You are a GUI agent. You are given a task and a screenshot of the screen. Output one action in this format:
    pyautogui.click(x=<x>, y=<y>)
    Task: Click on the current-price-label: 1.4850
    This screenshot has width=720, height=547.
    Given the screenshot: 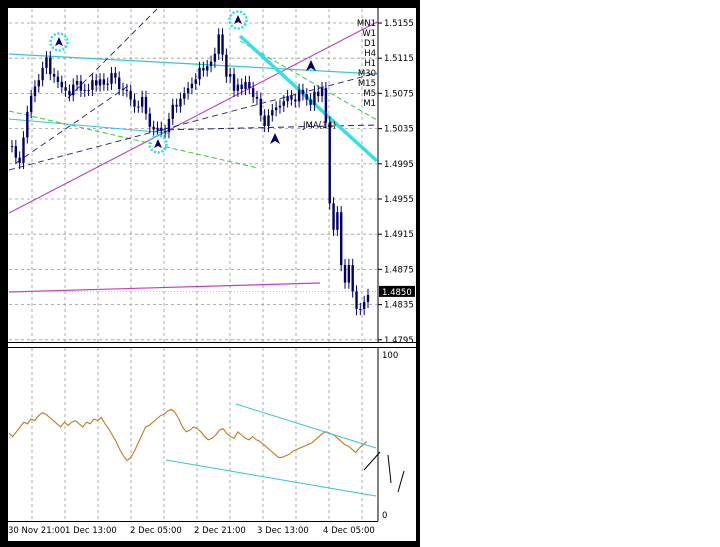 What is the action you would take?
    pyautogui.click(x=397, y=293)
    